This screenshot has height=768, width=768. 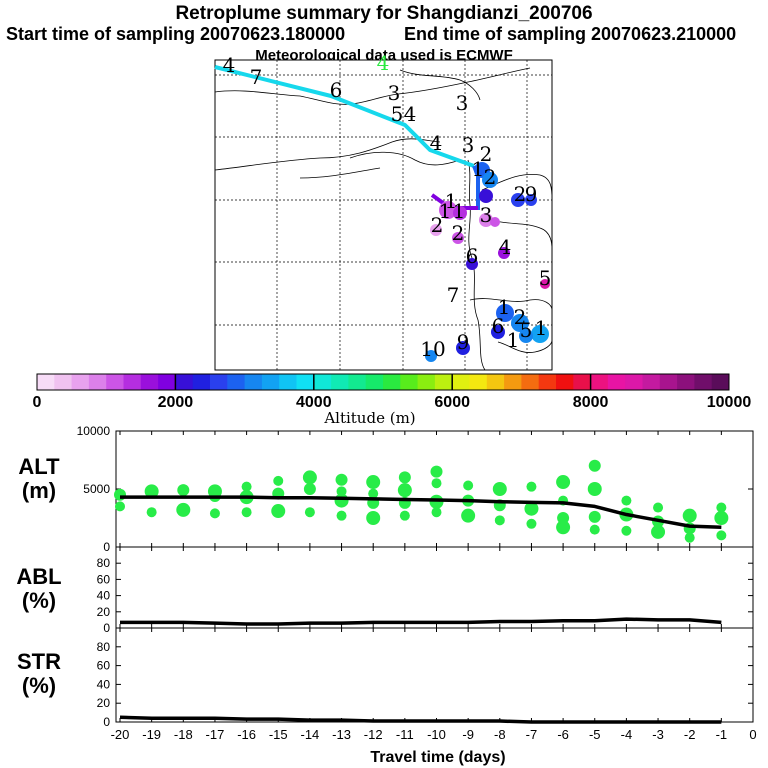 I want to click on cluster-label: 10, so click(x=432, y=349).